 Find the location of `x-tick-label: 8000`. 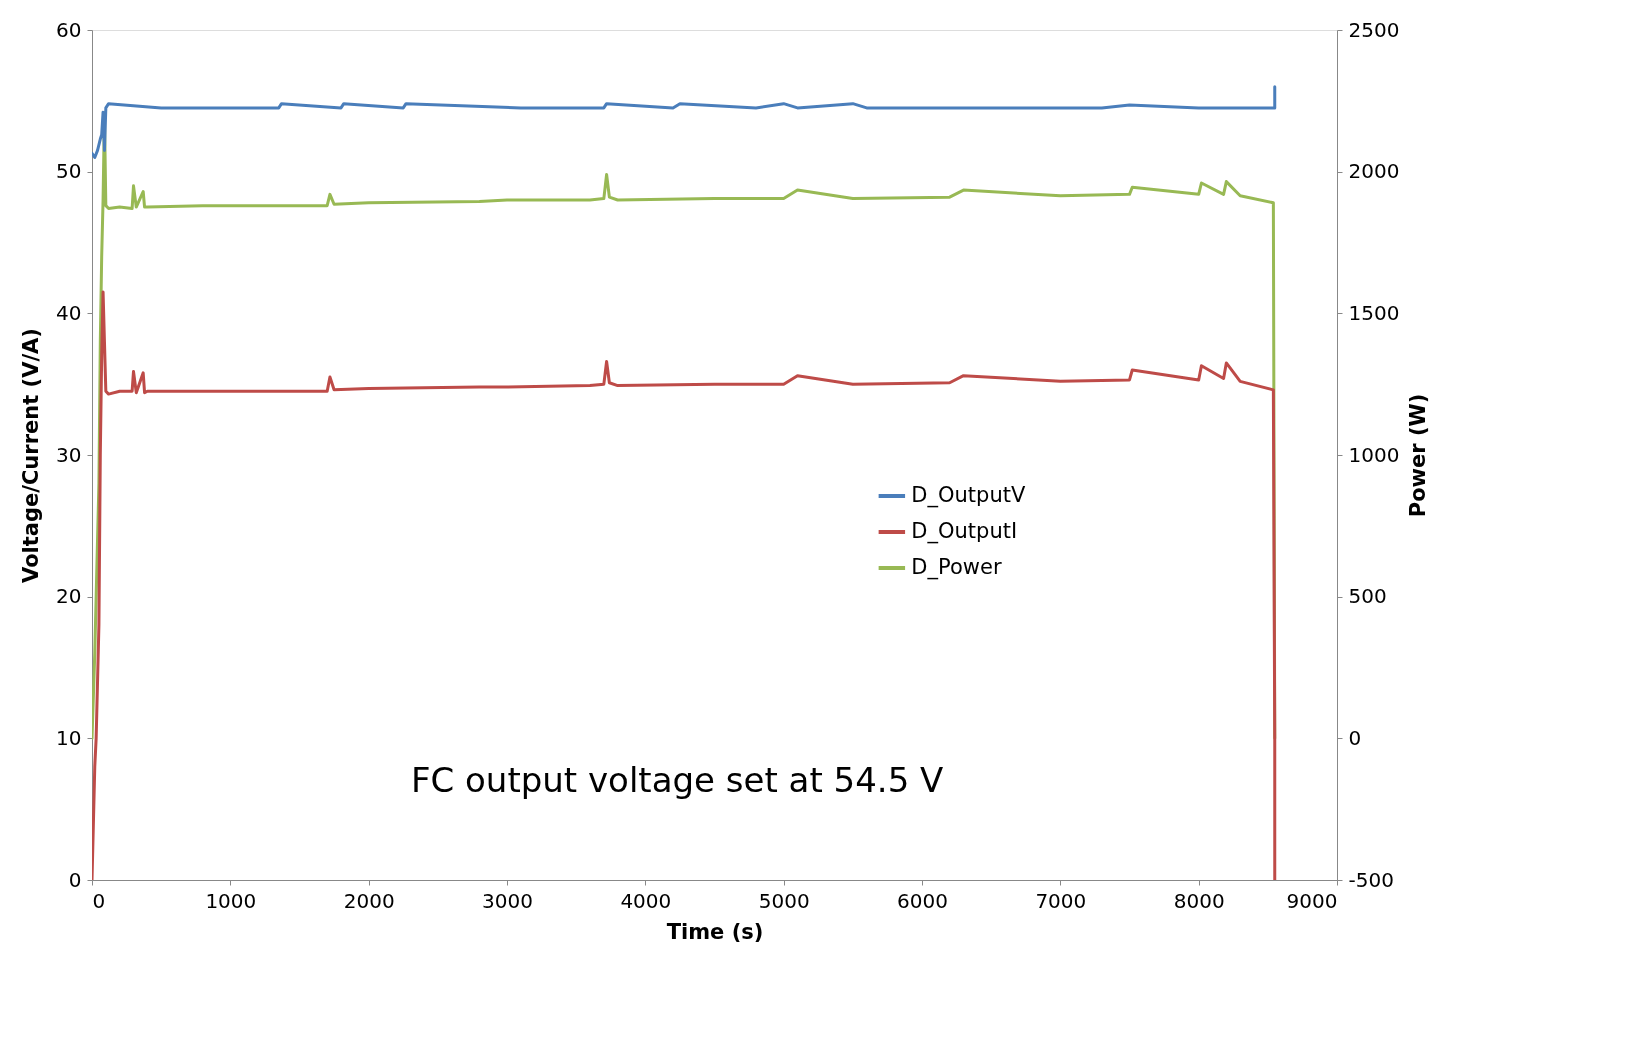

x-tick-label: 8000 is located at coordinates (1199, 900).